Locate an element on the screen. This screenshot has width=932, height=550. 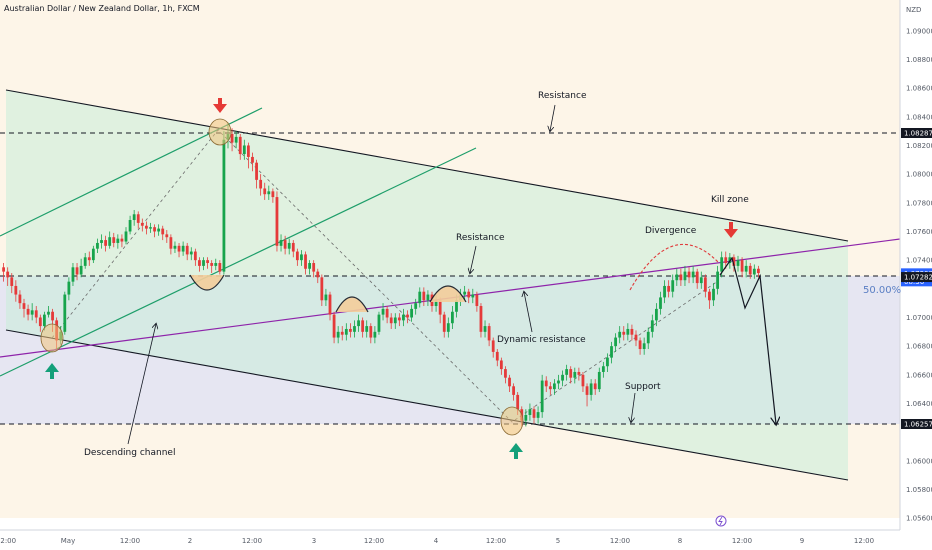
y-tick-label: 1.07400 is located at coordinates (919, 261).